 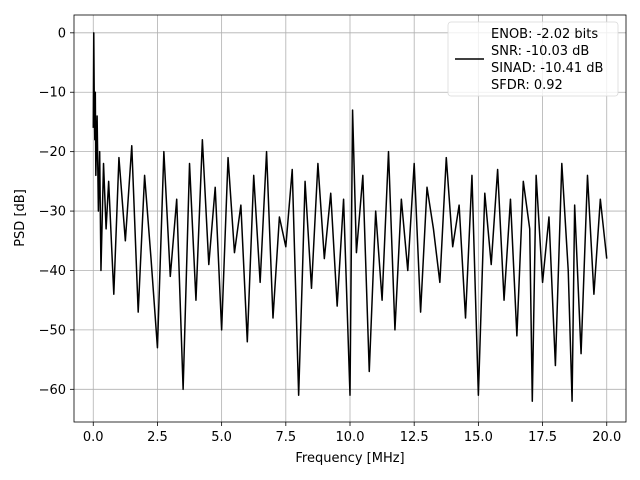 What do you see at coordinates (606, 437) in the screenshot?
I see `x-tick-label: 20.0` at bounding box center [606, 437].